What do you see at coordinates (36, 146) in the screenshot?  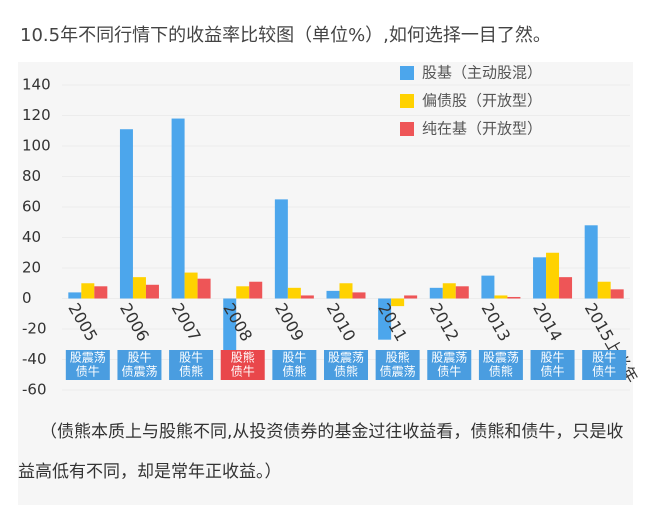 I see `y-tick-label: 100` at bounding box center [36, 146].